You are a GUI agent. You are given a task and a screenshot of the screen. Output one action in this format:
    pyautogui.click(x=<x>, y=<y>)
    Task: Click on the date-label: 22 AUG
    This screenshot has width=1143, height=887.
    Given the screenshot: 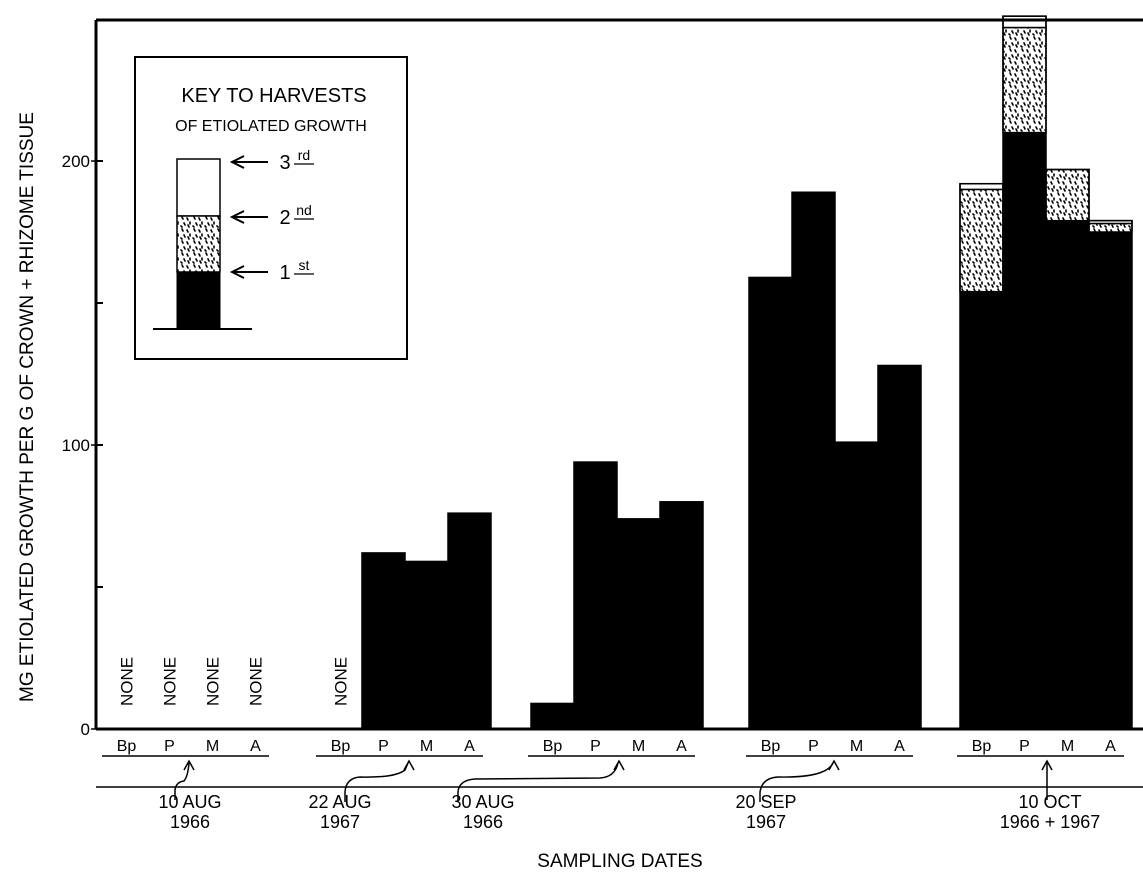 What is the action you would take?
    pyautogui.click(x=339, y=802)
    